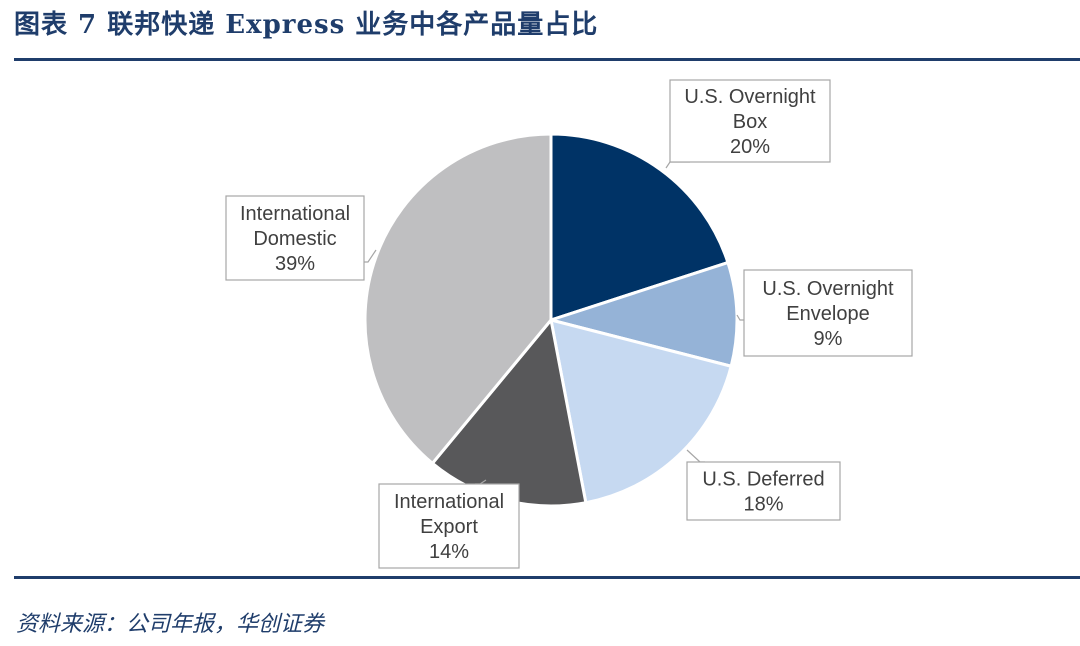 This screenshot has height=646, width=1080. Describe the element at coordinates (170, 624) in the screenshot. I see `source-note: 资料来源：公司年报，华创证券` at that location.